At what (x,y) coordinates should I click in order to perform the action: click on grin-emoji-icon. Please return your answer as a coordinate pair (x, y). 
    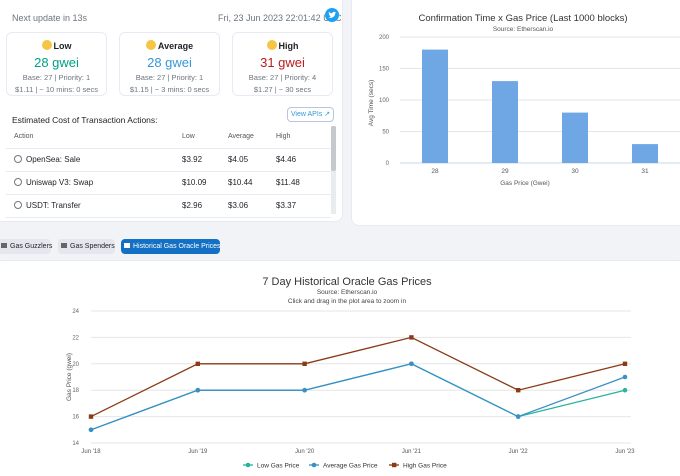
    Looking at the image, I should click on (150, 45).